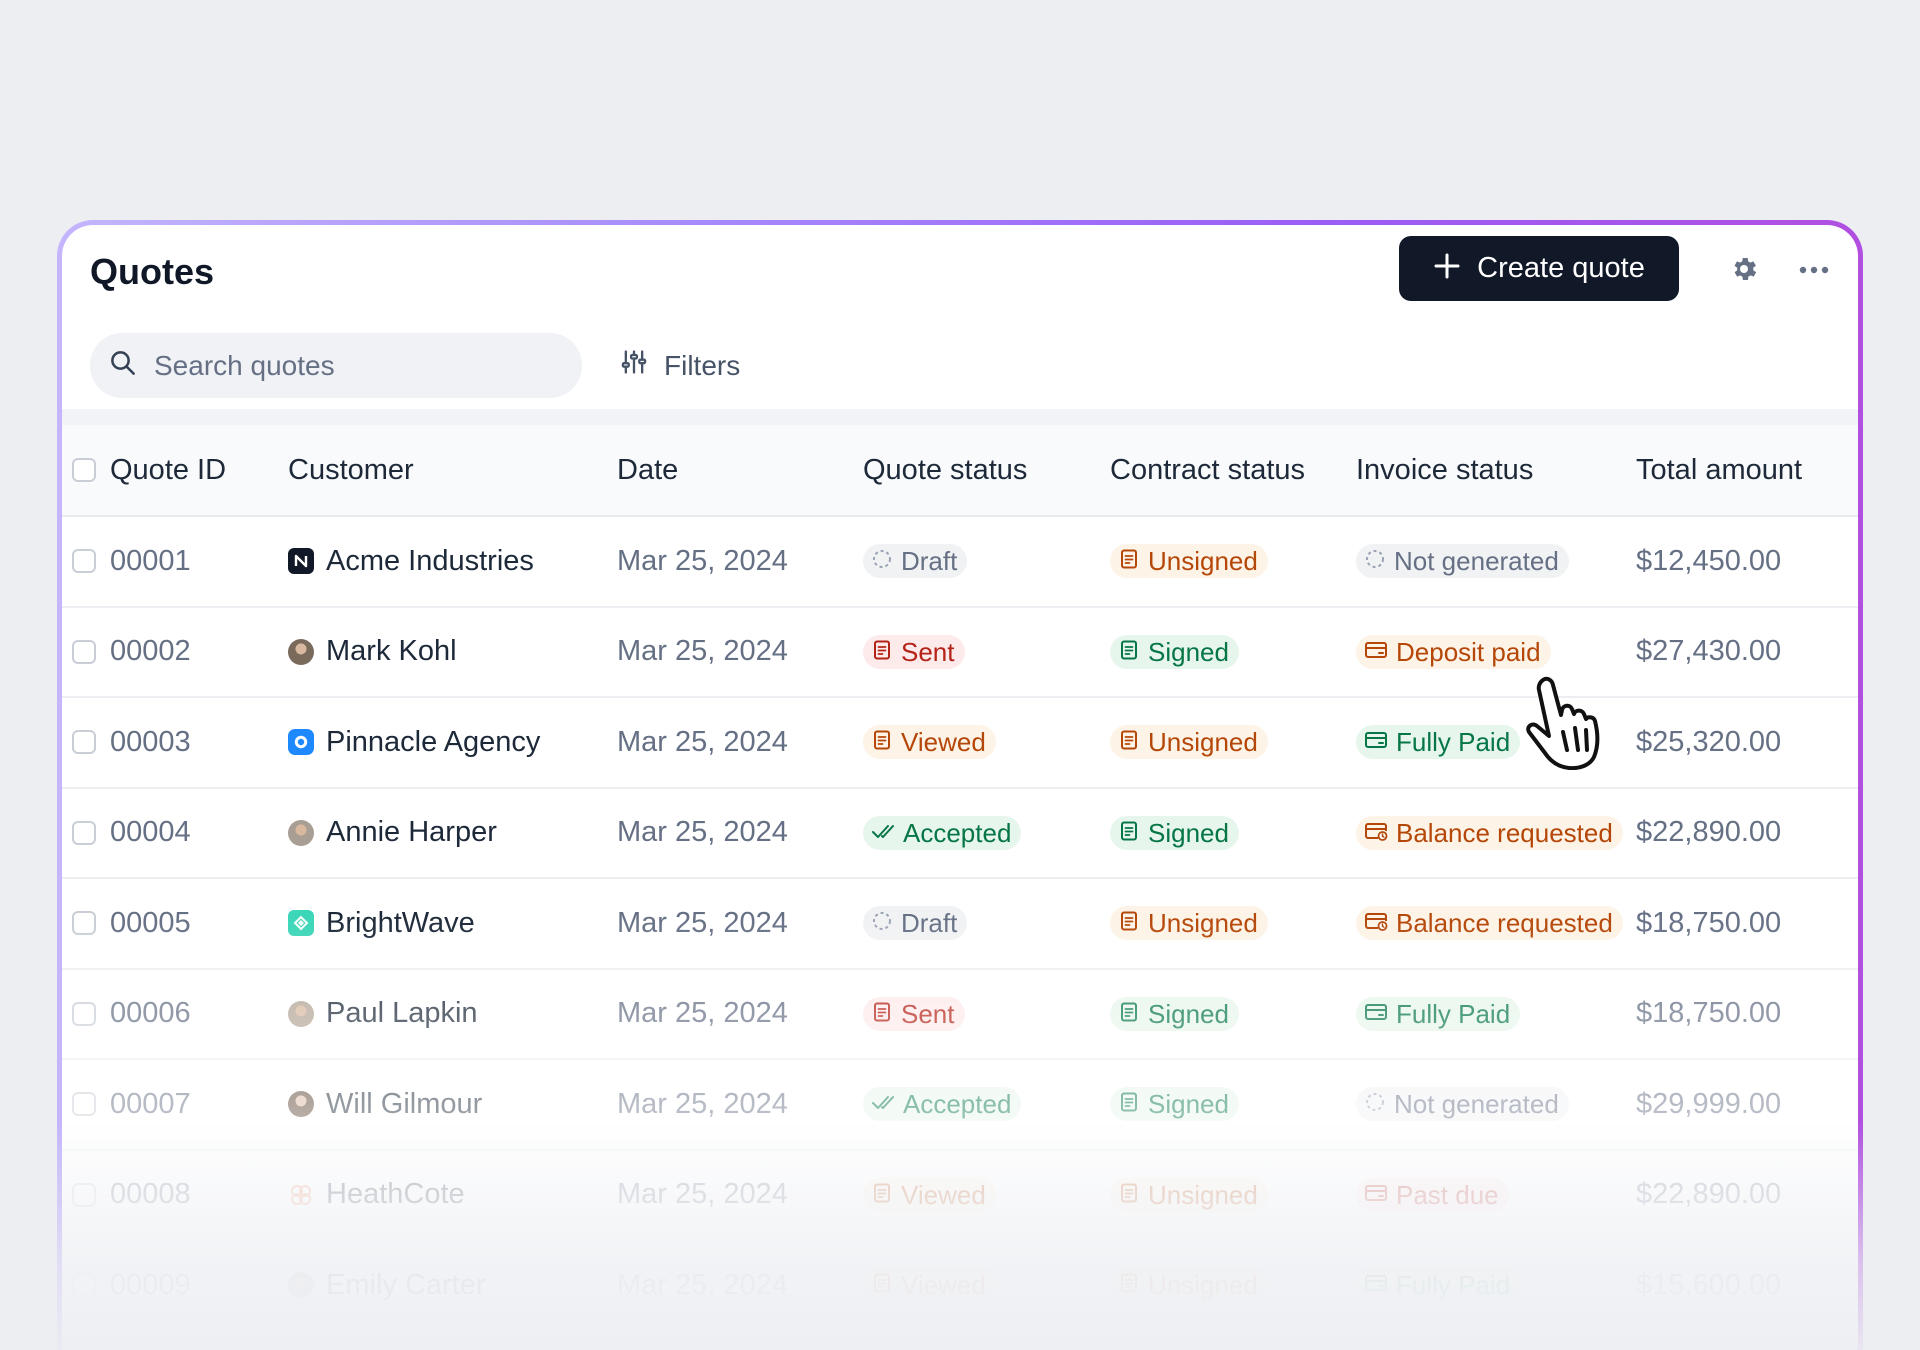 Image resolution: width=1920 pixels, height=1350 pixels. Describe the element at coordinates (1476, 1104) in the screenshot. I see `invoice-status-label: Not generated` at that location.